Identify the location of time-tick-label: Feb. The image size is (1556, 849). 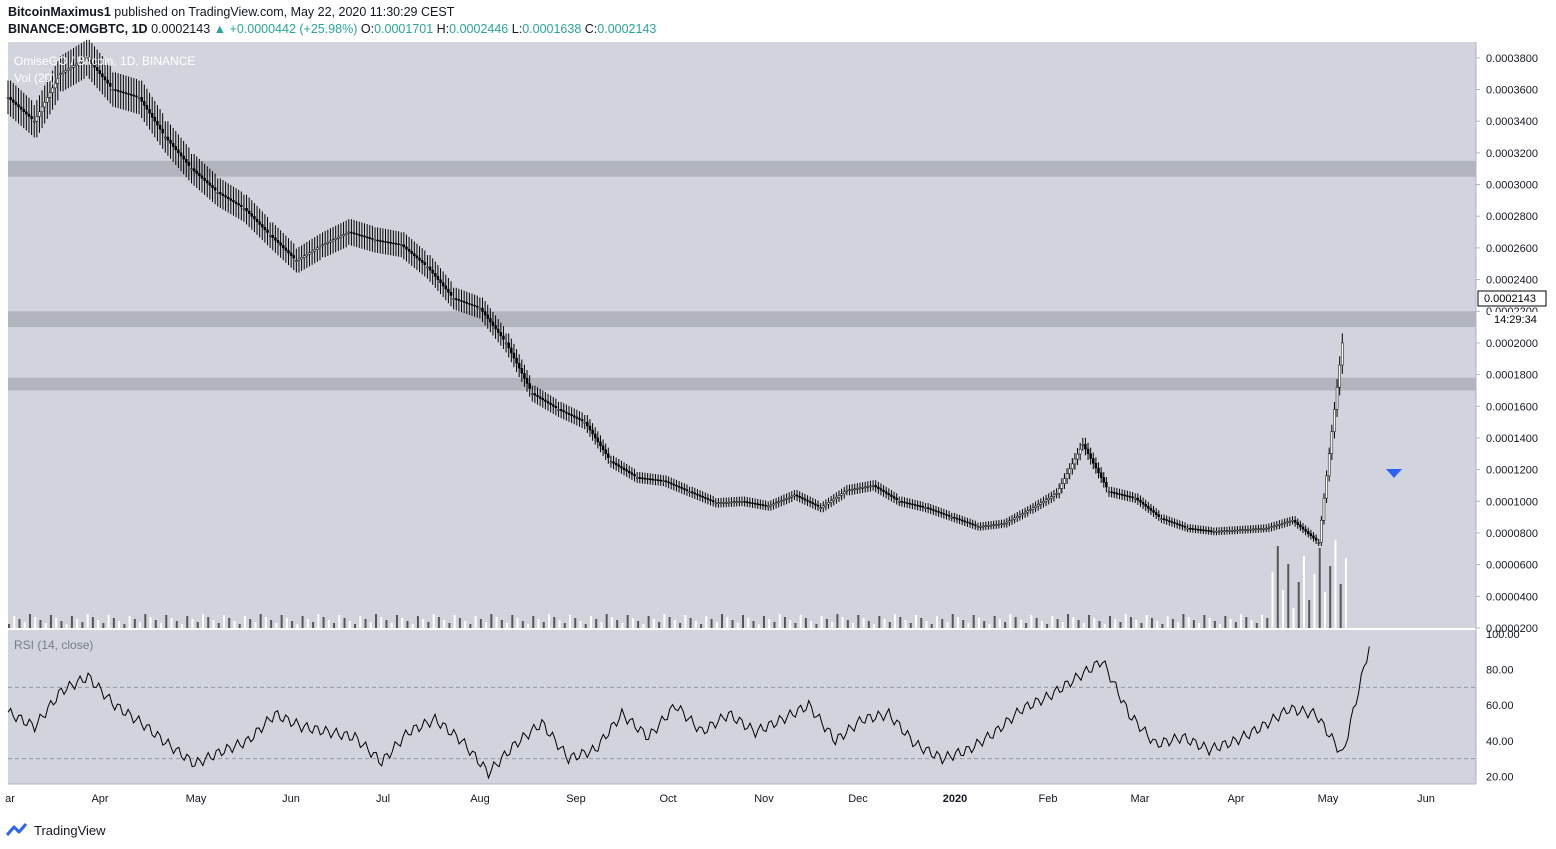
(1048, 799).